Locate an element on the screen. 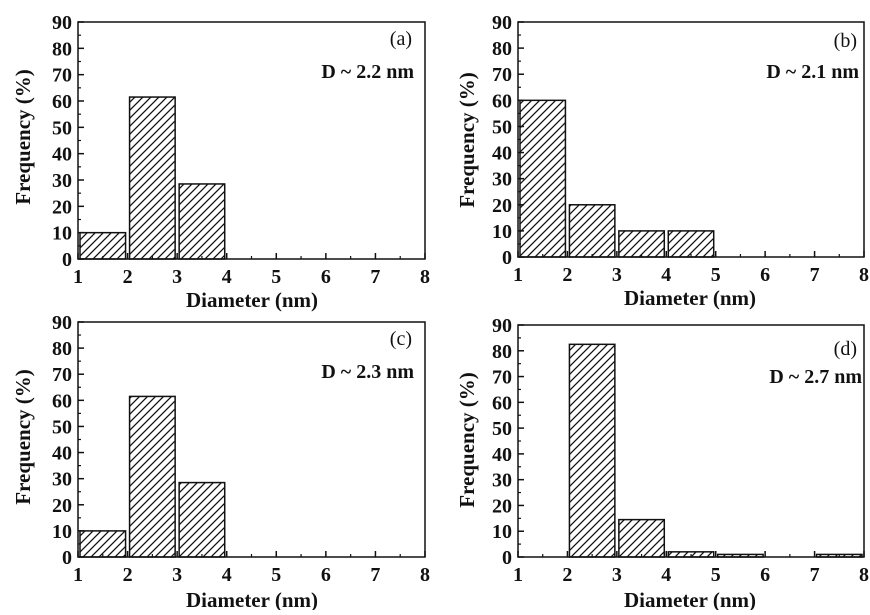 This screenshot has width=870, height=615. panel-label: (a) is located at coordinates (401, 39).